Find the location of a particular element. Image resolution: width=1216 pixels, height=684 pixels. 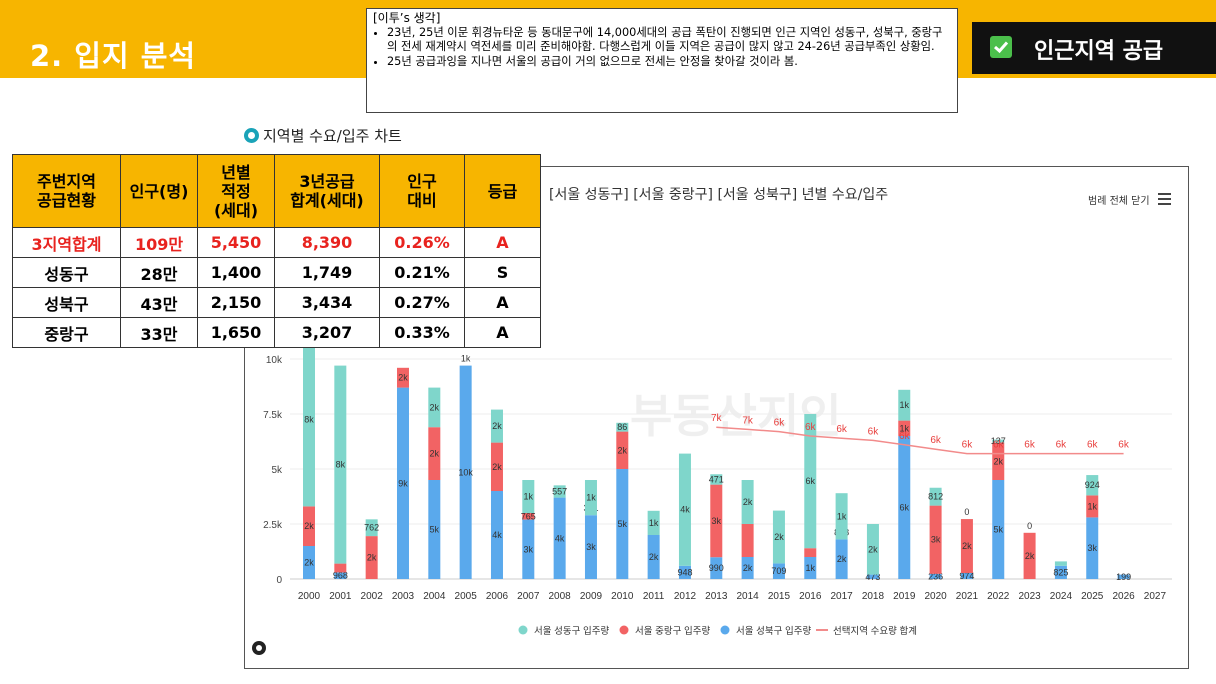

data-label: 4k is located at coordinates (685, 510).